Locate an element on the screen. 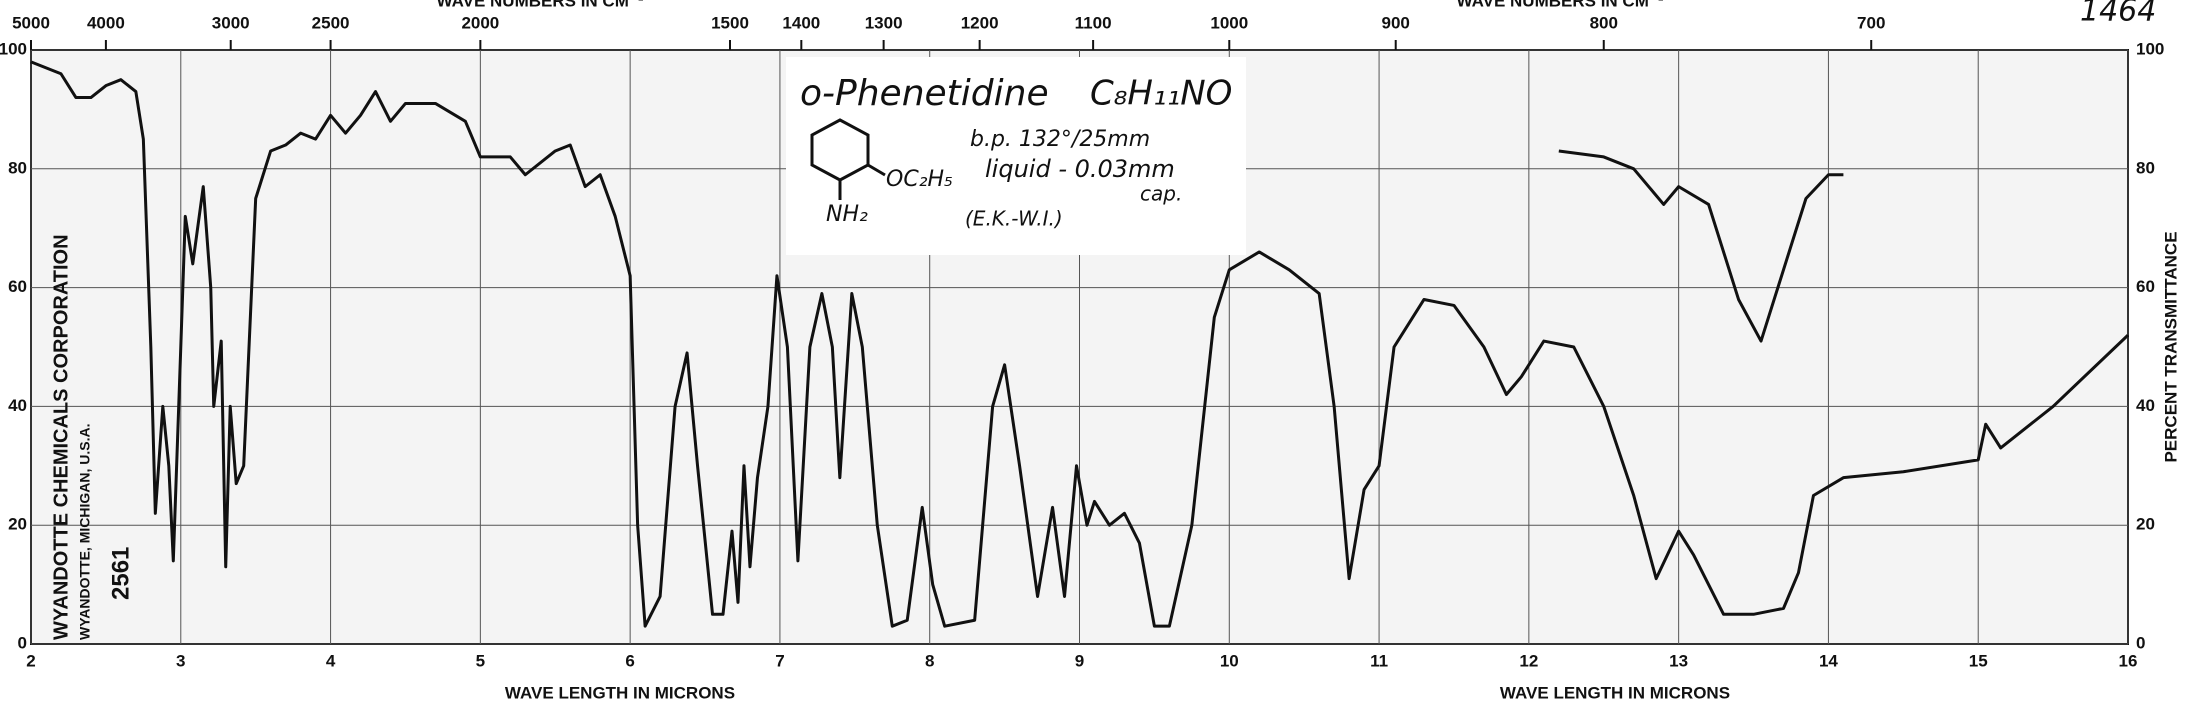 The width and height of the screenshot is (2188, 708). x2-tick-label: 3000 is located at coordinates (231, 22).